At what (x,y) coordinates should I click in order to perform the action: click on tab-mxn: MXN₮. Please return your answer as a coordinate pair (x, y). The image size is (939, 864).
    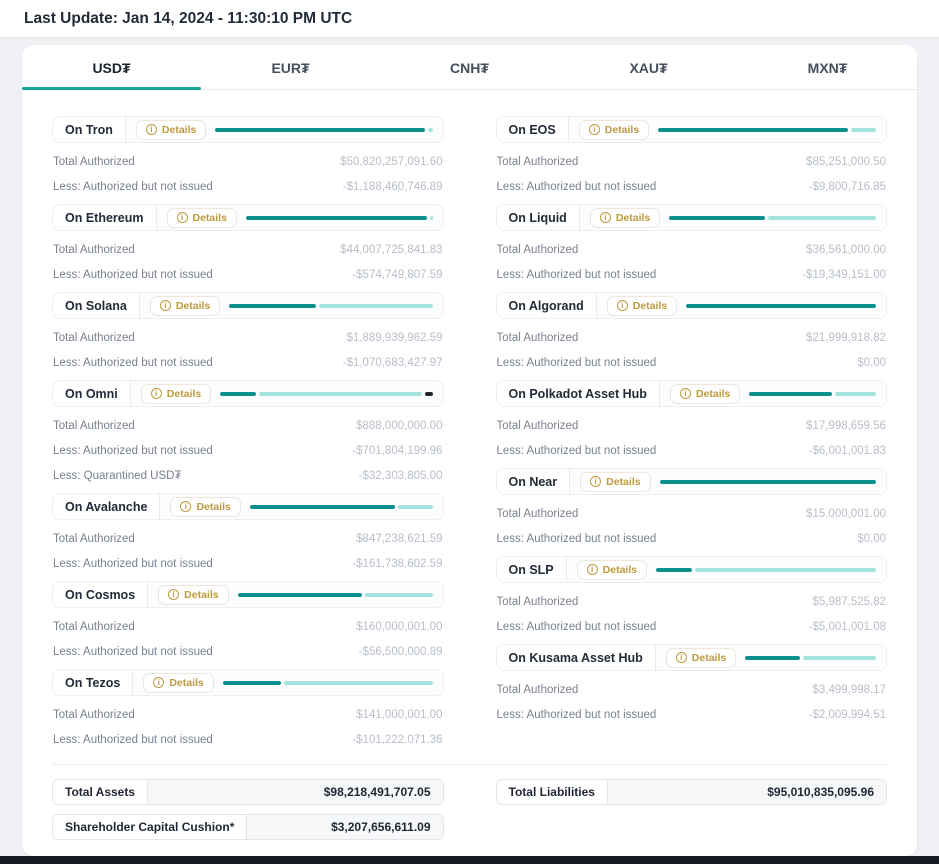
    Looking at the image, I should click on (827, 68).